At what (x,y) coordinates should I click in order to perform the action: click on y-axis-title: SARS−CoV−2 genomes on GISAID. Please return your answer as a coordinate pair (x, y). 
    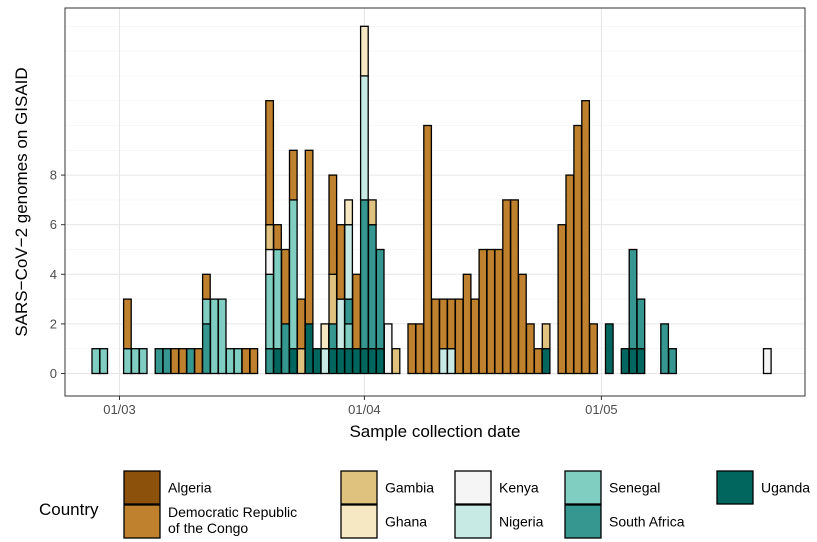
    Looking at the image, I should click on (21, 201).